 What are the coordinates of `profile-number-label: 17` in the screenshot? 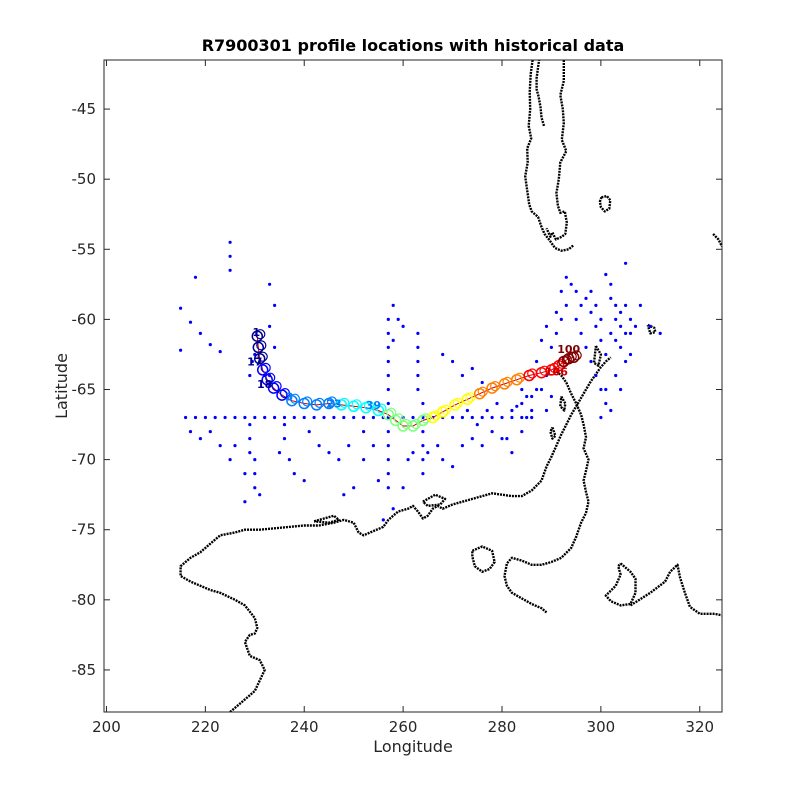 It's located at (254, 362).